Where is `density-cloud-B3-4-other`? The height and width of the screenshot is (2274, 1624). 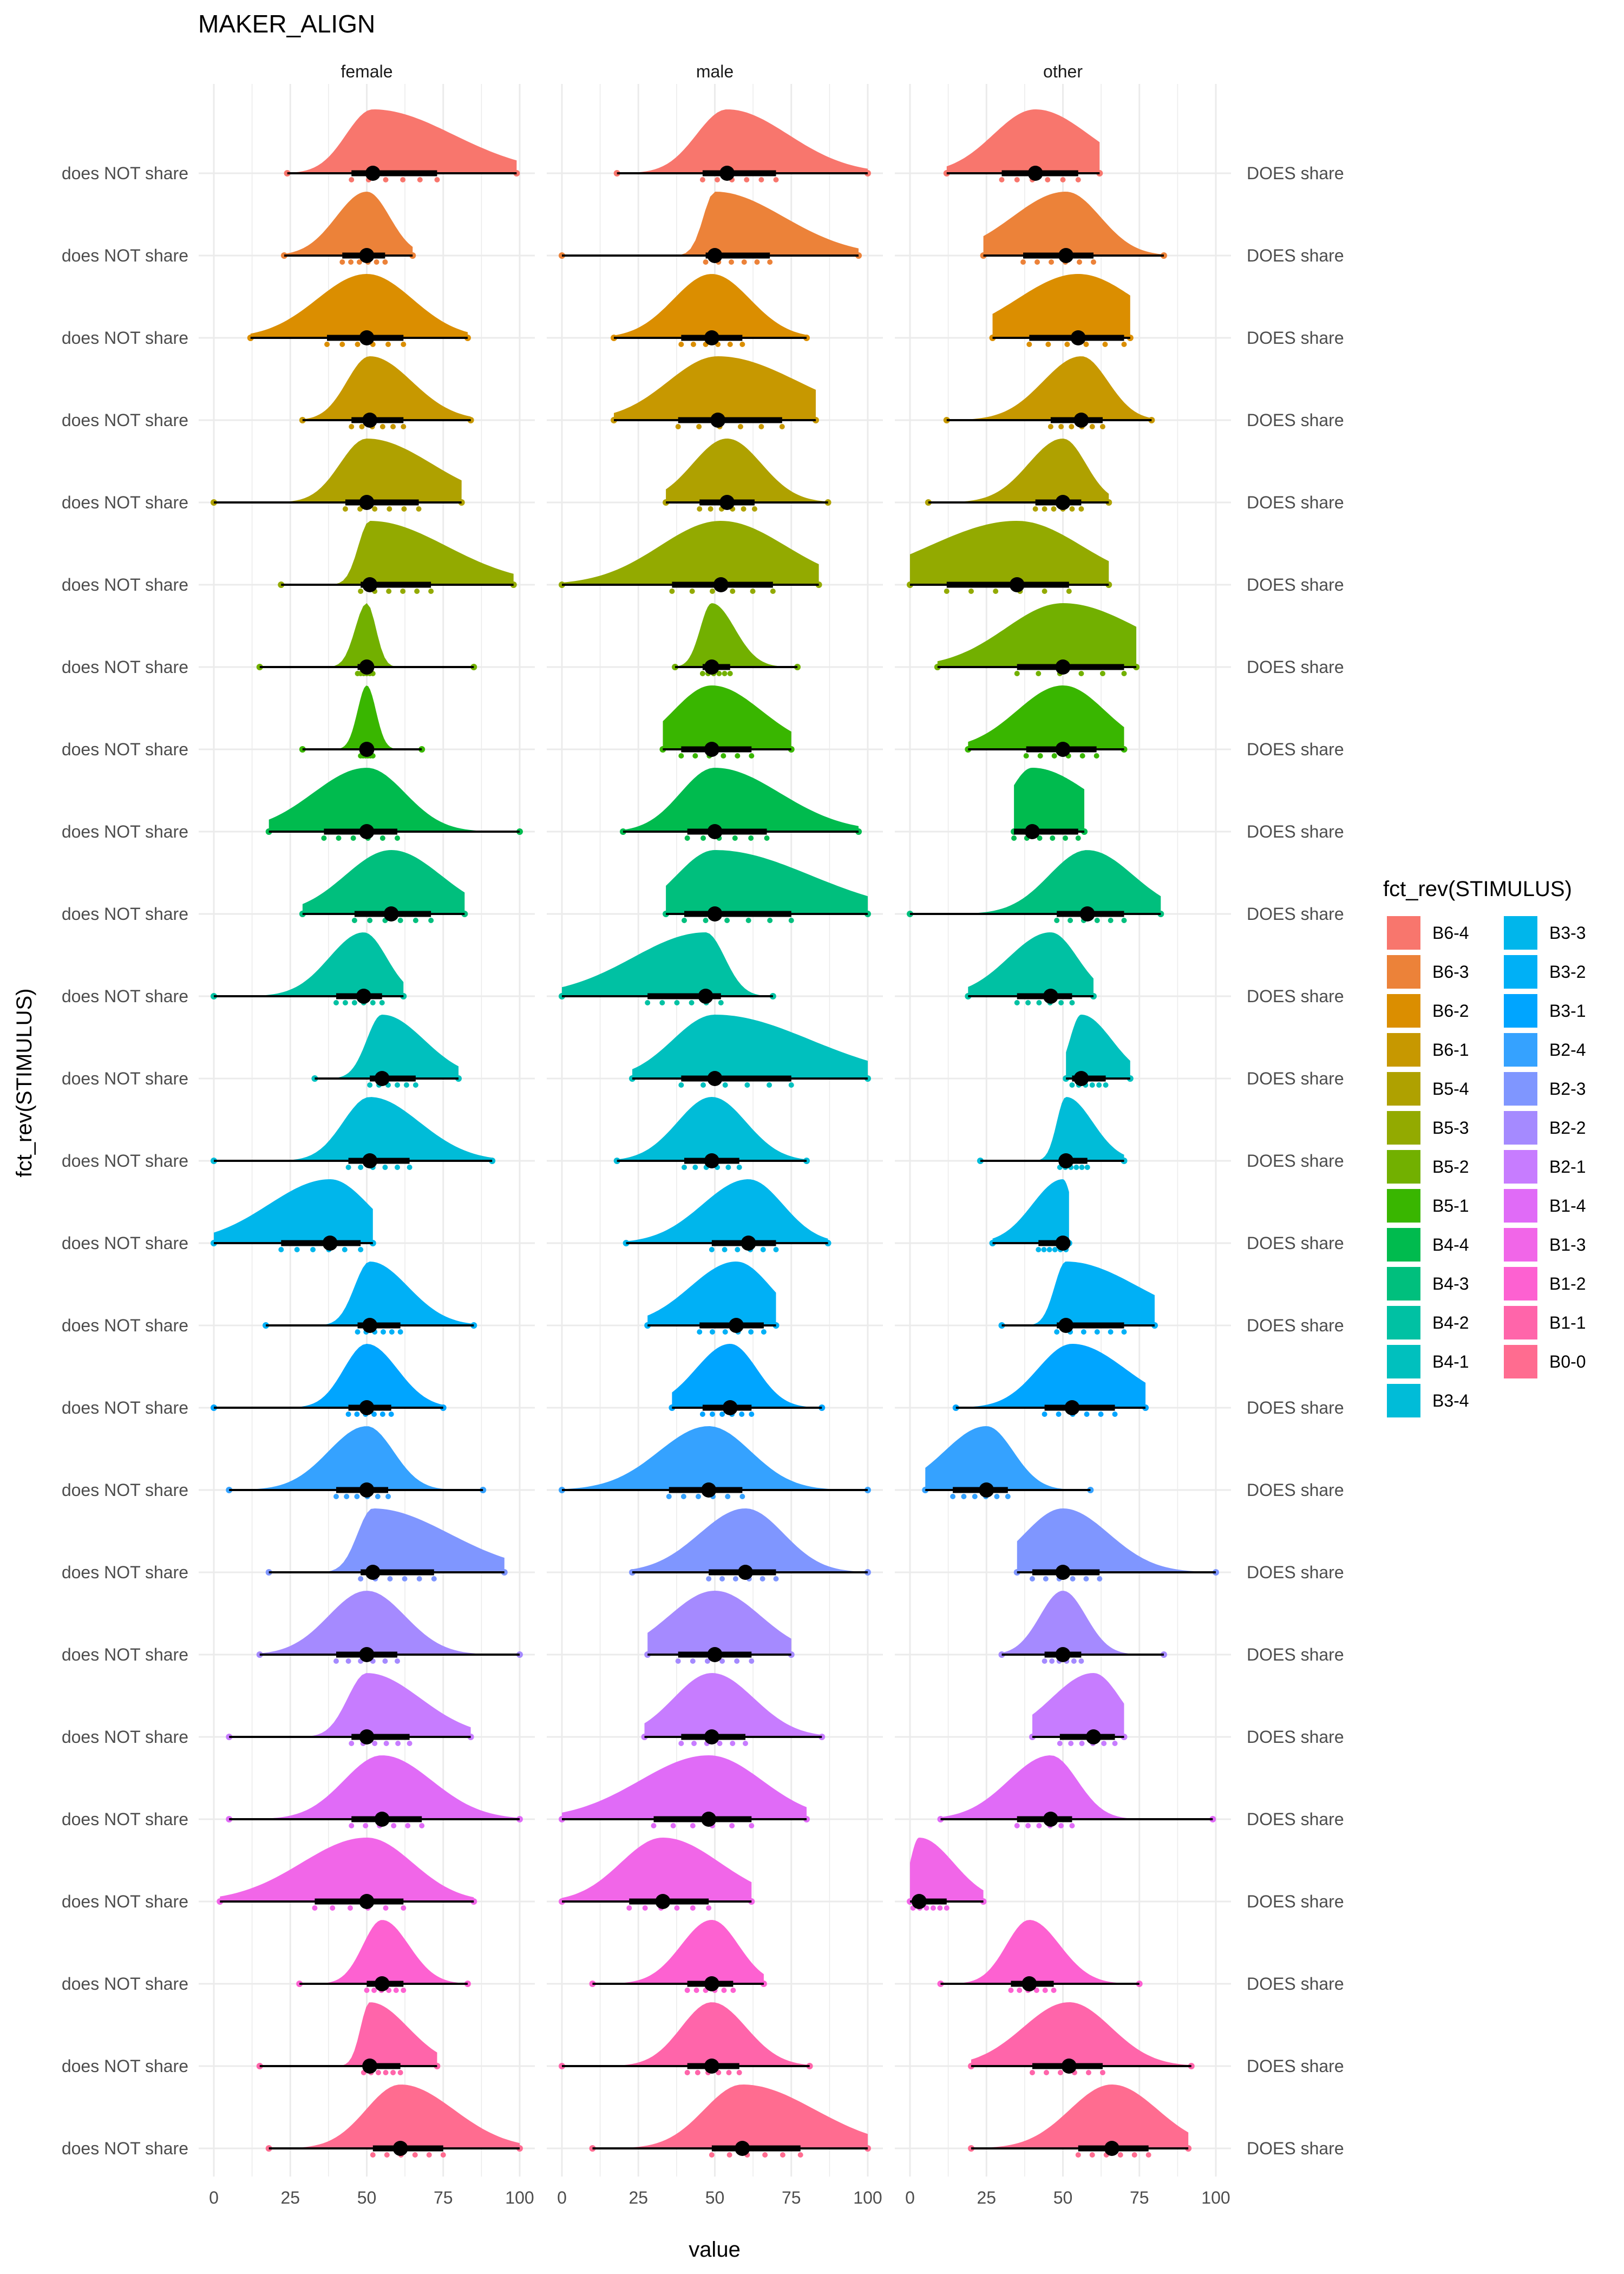 density-cloud-B3-4-other is located at coordinates (1052, 1129).